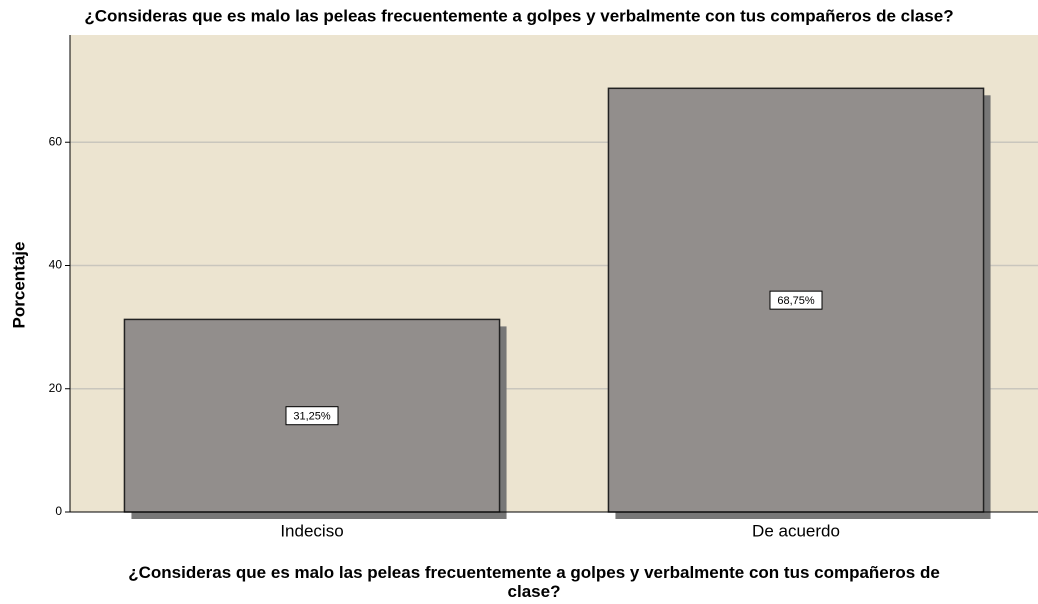  I want to click on y-tick-label: 0, so click(58, 511).